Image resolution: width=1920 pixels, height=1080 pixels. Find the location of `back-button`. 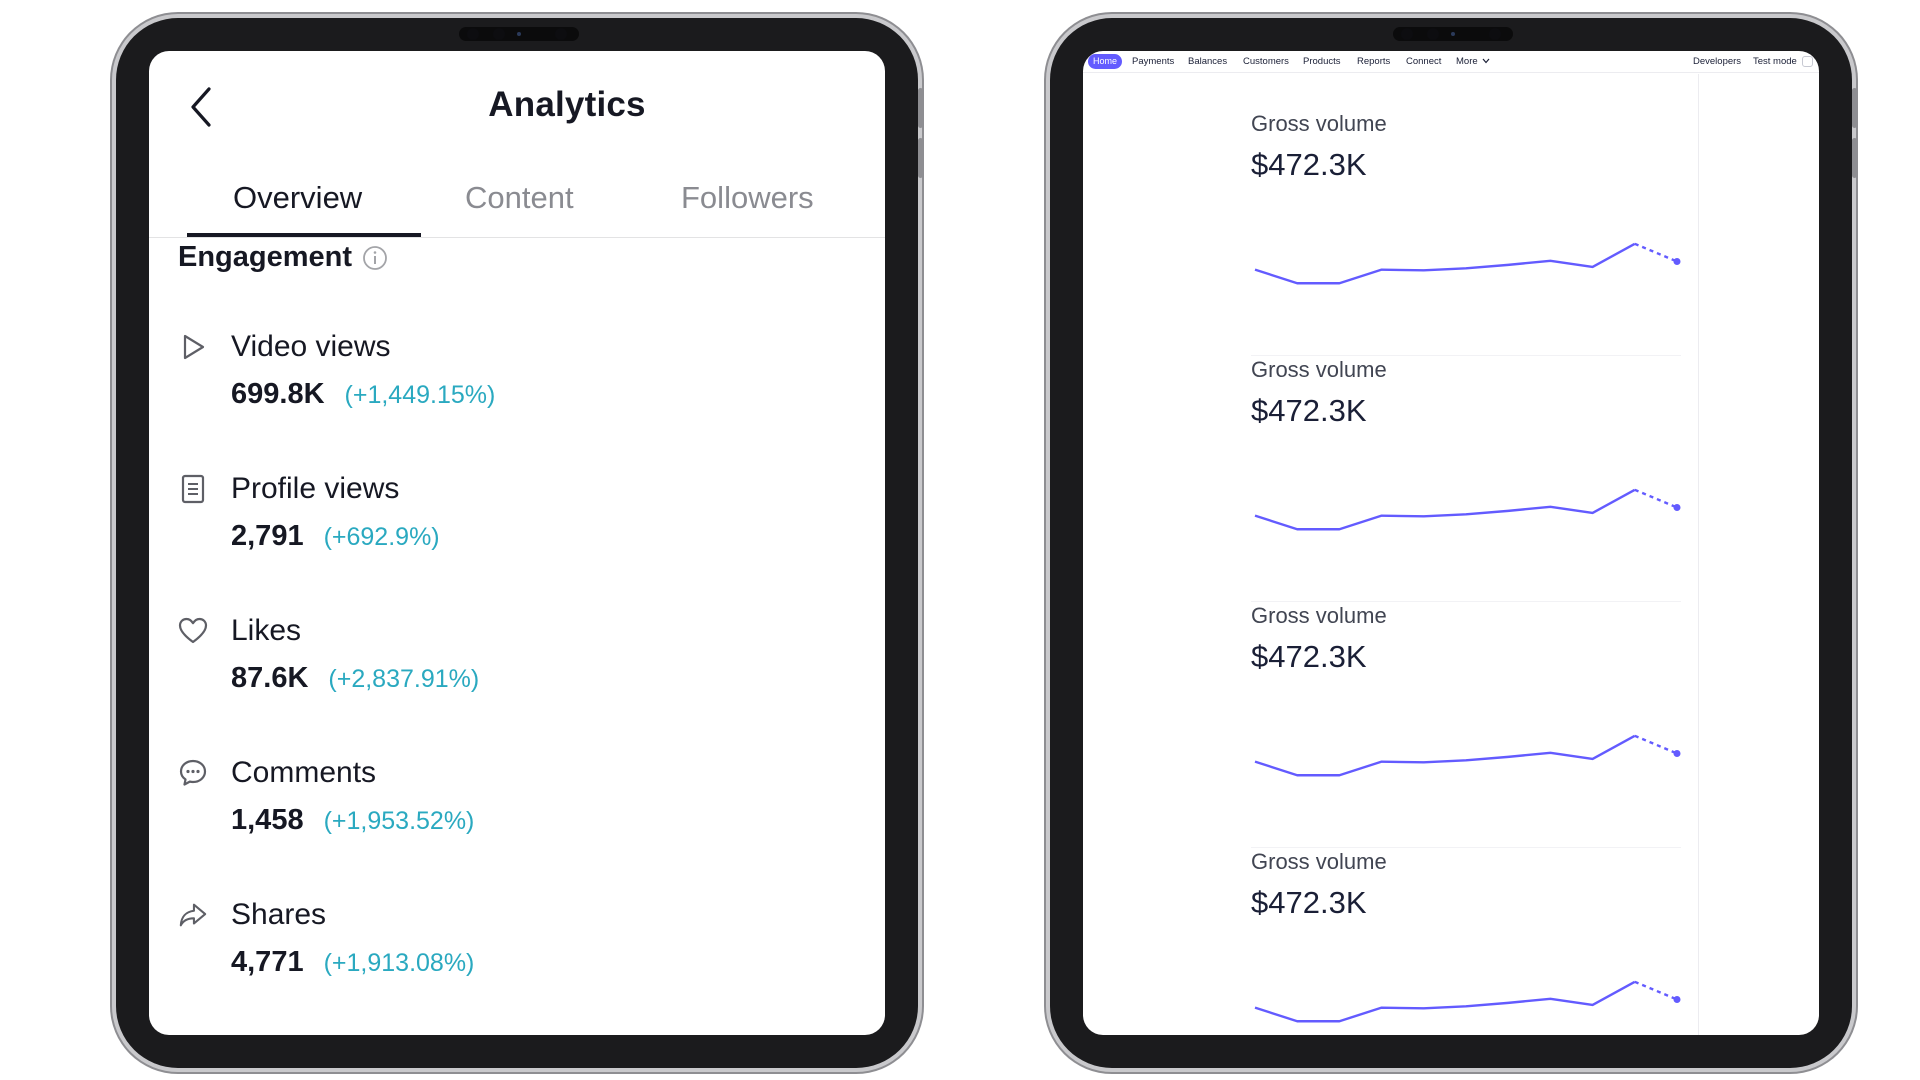

back-button is located at coordinates (203, 107).